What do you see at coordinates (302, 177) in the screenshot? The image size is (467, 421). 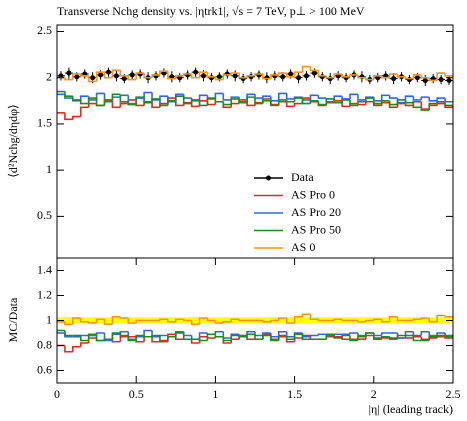 I see `legend-label: Data` at bounding box center [302, 177].